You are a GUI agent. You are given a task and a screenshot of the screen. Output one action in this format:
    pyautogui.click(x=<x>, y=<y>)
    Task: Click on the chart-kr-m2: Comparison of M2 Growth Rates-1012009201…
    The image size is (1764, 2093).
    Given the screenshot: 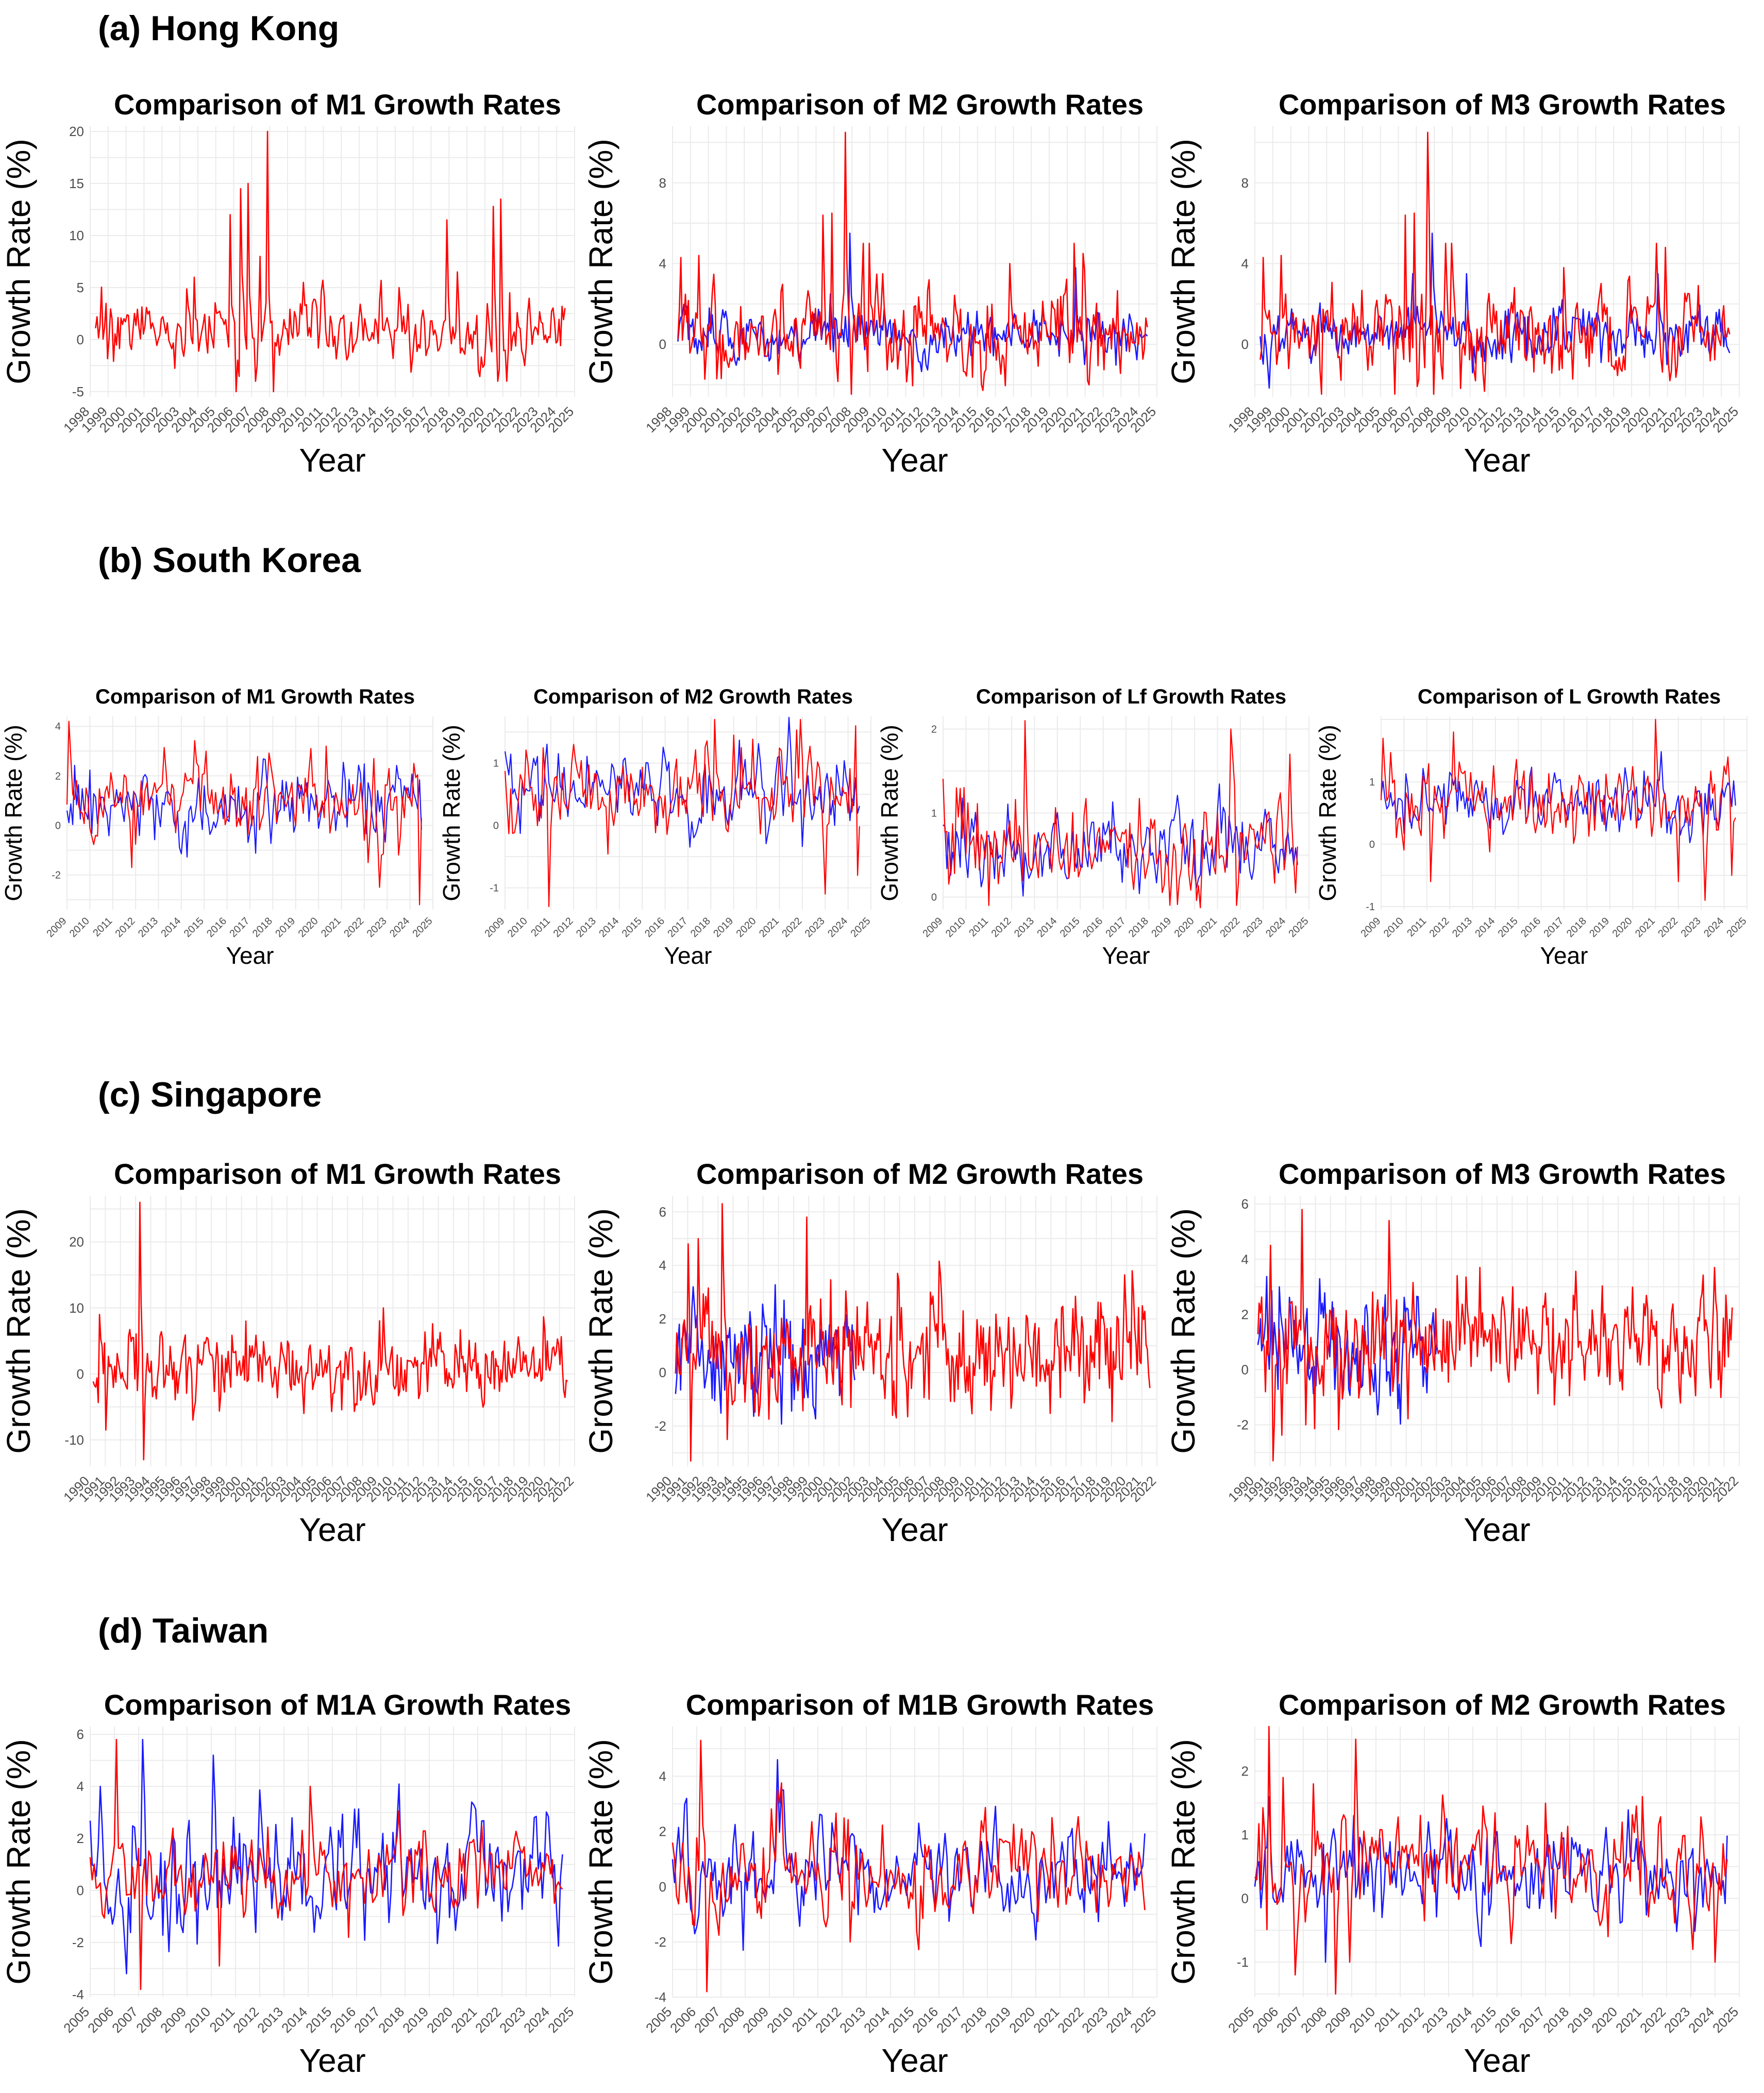 What is the action you would take?
    pyautogui.click(x=655, y=827)
    